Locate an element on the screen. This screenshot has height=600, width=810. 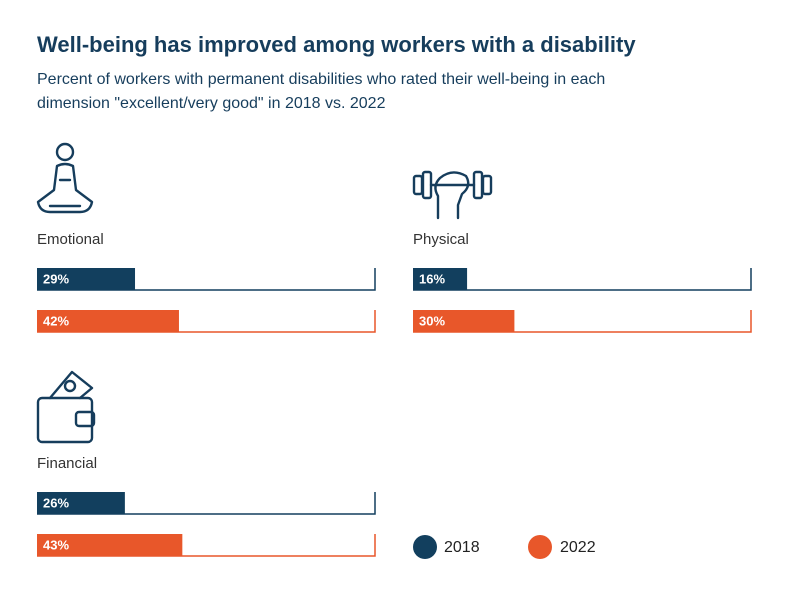
legend-label: 2022 is located at coordinates (578, 547).